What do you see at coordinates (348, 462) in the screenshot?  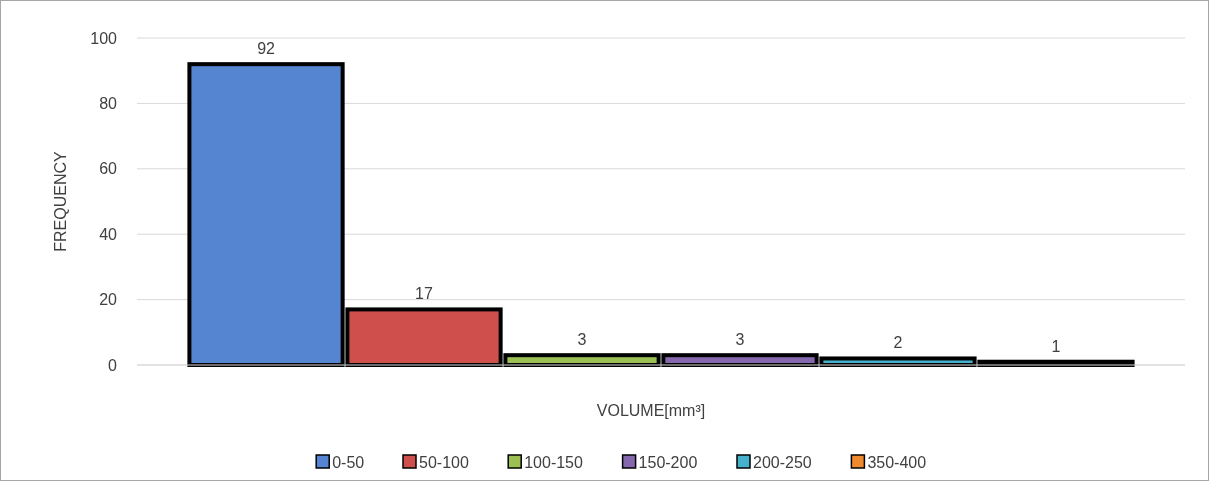 I see `legend-label: 0-50` at bounding box center [348, 462].